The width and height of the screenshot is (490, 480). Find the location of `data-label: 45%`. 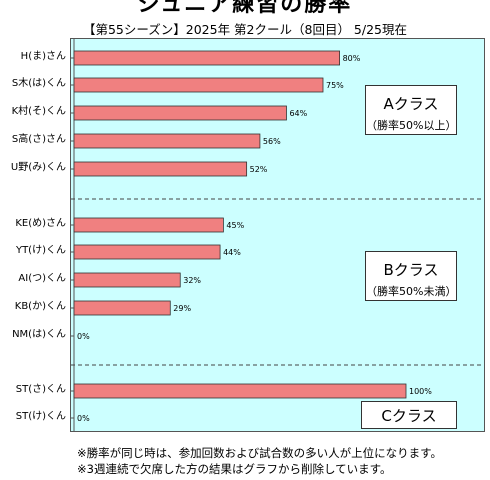

data-label: 45% is located at coordinates (235, 225).